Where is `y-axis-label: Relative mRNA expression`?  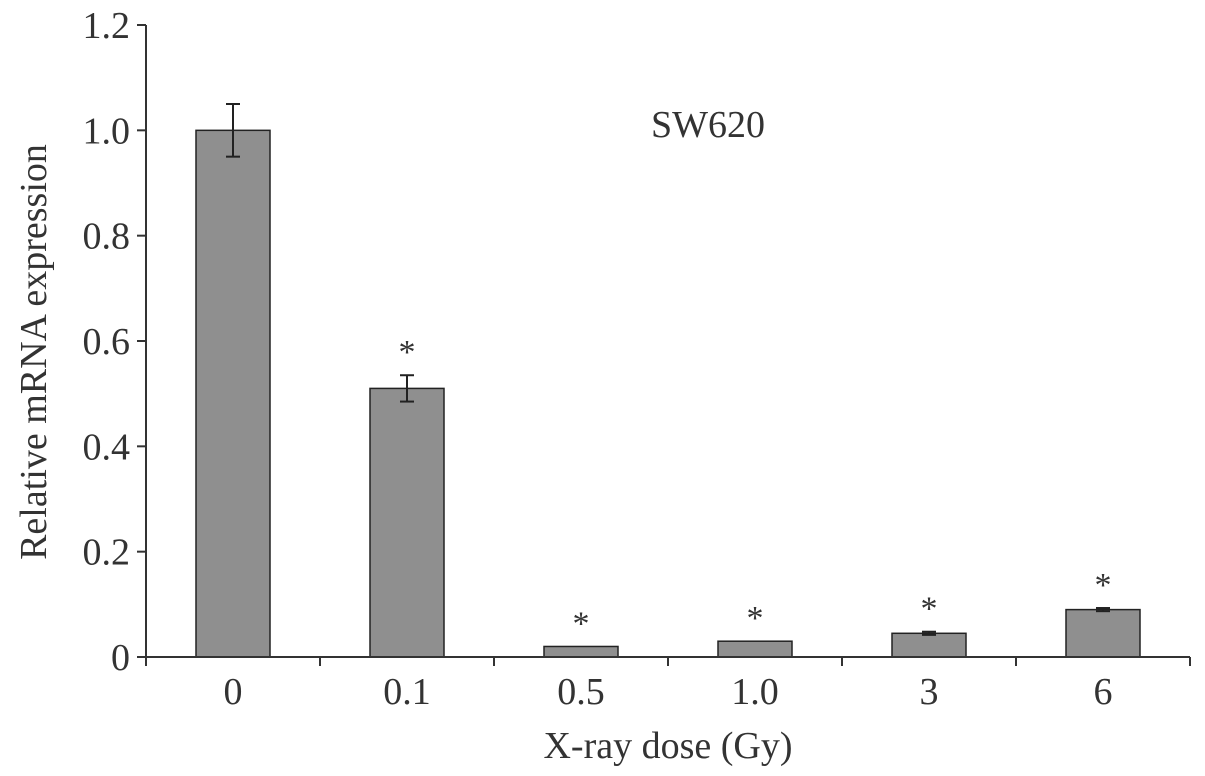
y-axis-label: Relative mRNA expression is located at coordinates (34, 352).